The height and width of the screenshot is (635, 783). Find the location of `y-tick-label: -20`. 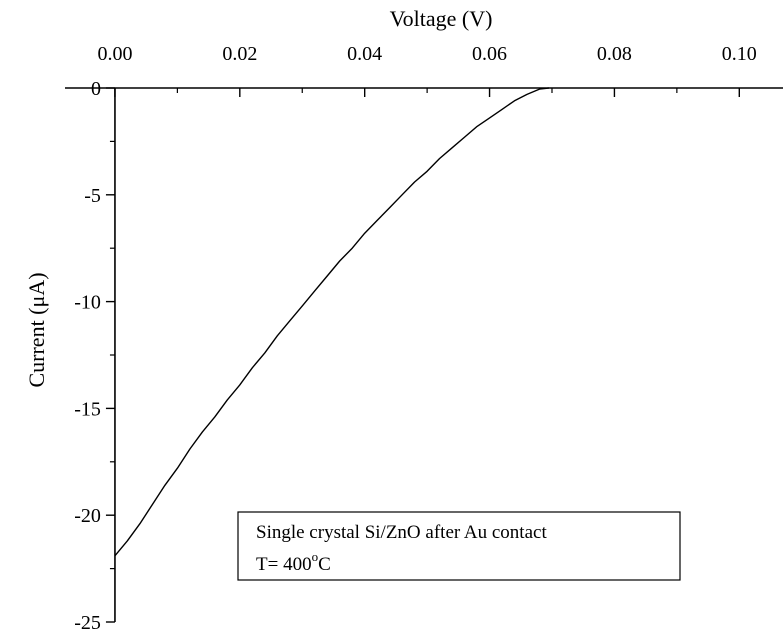

y-tick-label: -20 is located at coordinates (87, 516).